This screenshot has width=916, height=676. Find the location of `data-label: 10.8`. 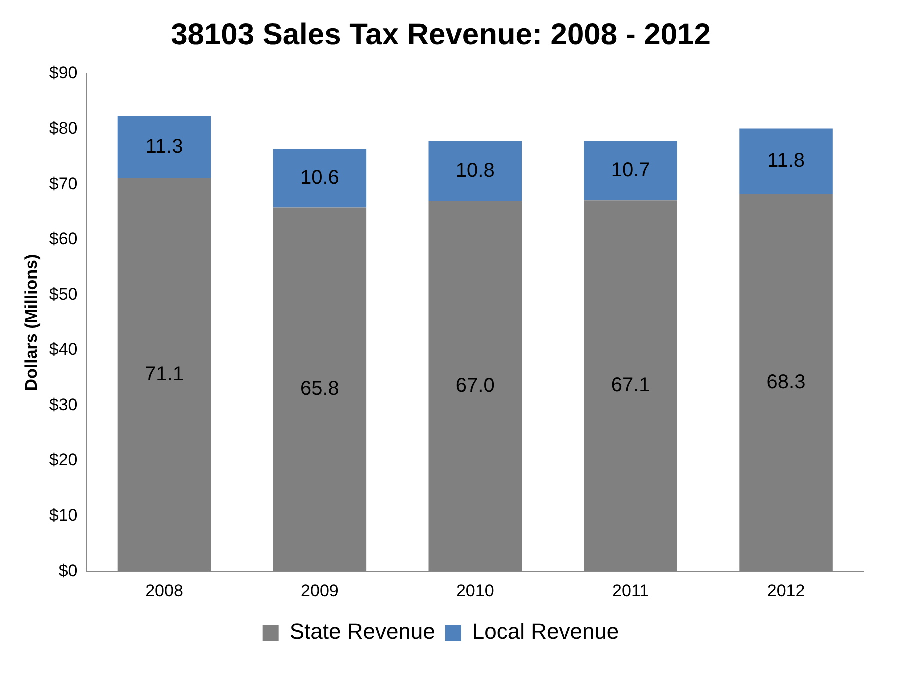

data-label: 10.8 is located at coordinates (475, 171).